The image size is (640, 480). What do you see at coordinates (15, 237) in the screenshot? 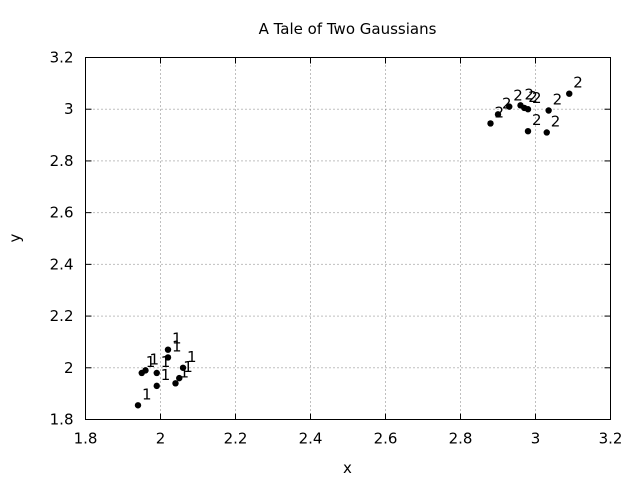
I see `y-axis-label: y` at bounding box center [15, 237].